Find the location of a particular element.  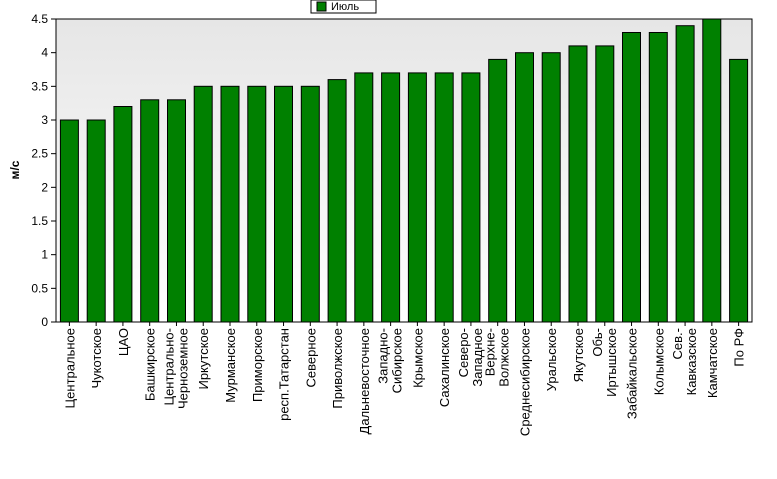

x-tick-label: Приволжское is located at coordinates (337, 368).